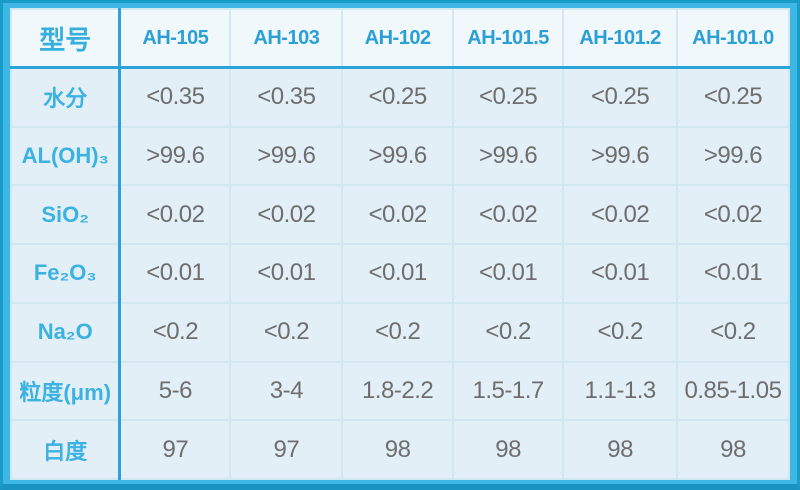  I want to click on table-row-whiteness: 白度 97 97 98 98 98 98, so click(400, 449).